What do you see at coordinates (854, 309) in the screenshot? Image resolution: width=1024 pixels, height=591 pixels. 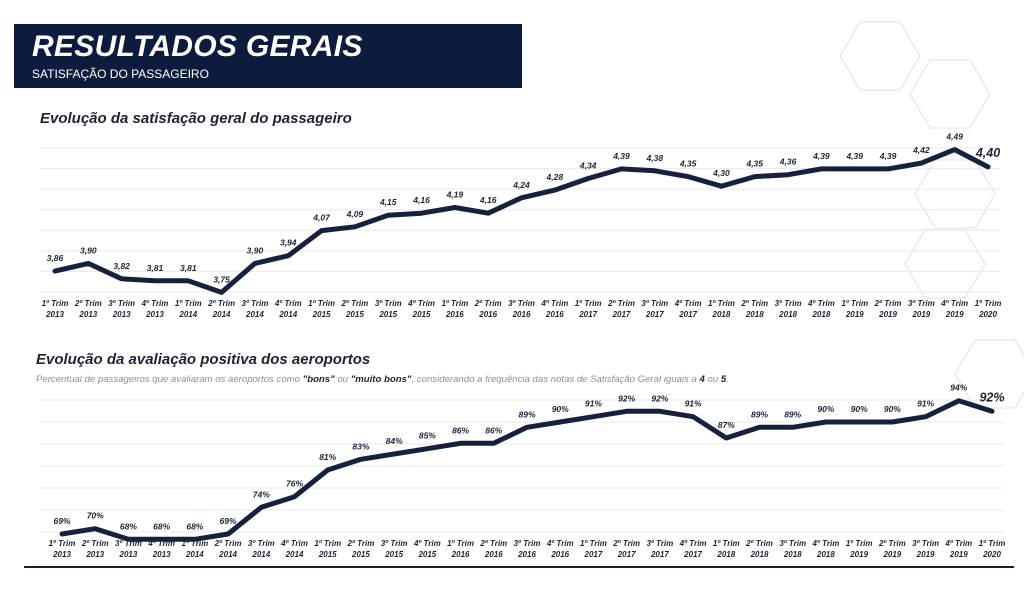 I see `chart-1-tick-label: 1º Trim 2019` at bounding box center [854, 309].